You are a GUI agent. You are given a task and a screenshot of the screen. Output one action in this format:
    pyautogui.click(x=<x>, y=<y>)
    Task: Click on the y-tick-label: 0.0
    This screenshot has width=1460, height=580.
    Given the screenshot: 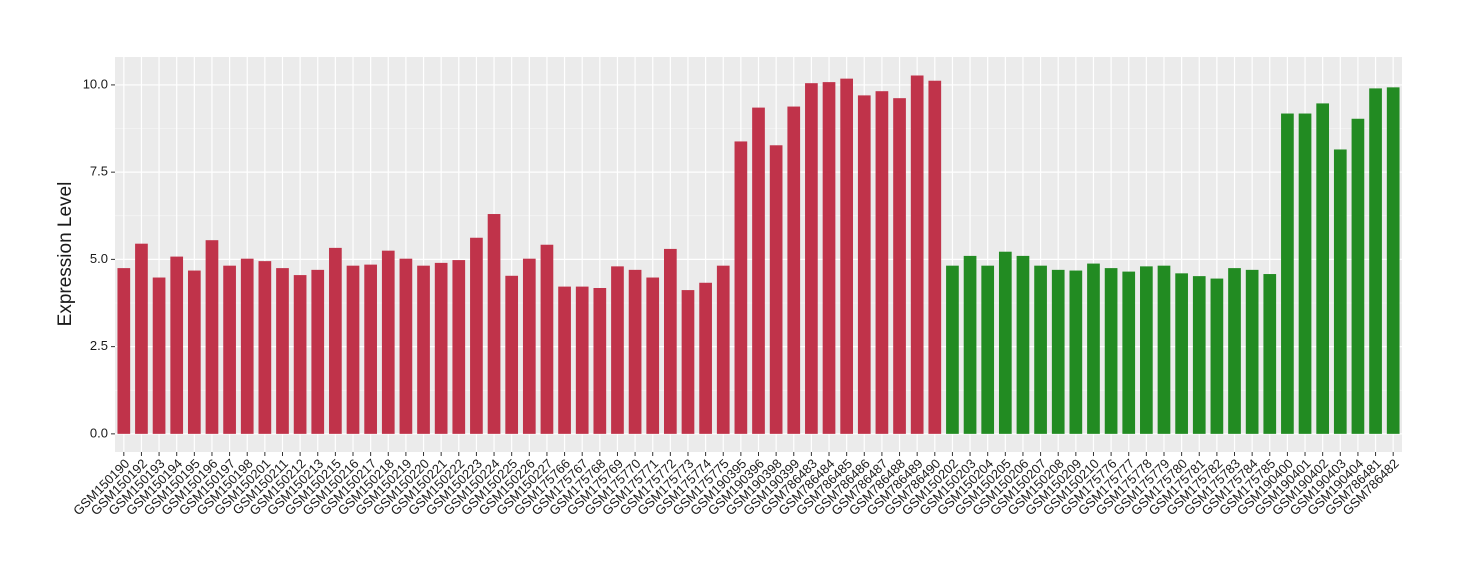 What is the action you would take?
    pyautogui.click(x=99, y=432)
    